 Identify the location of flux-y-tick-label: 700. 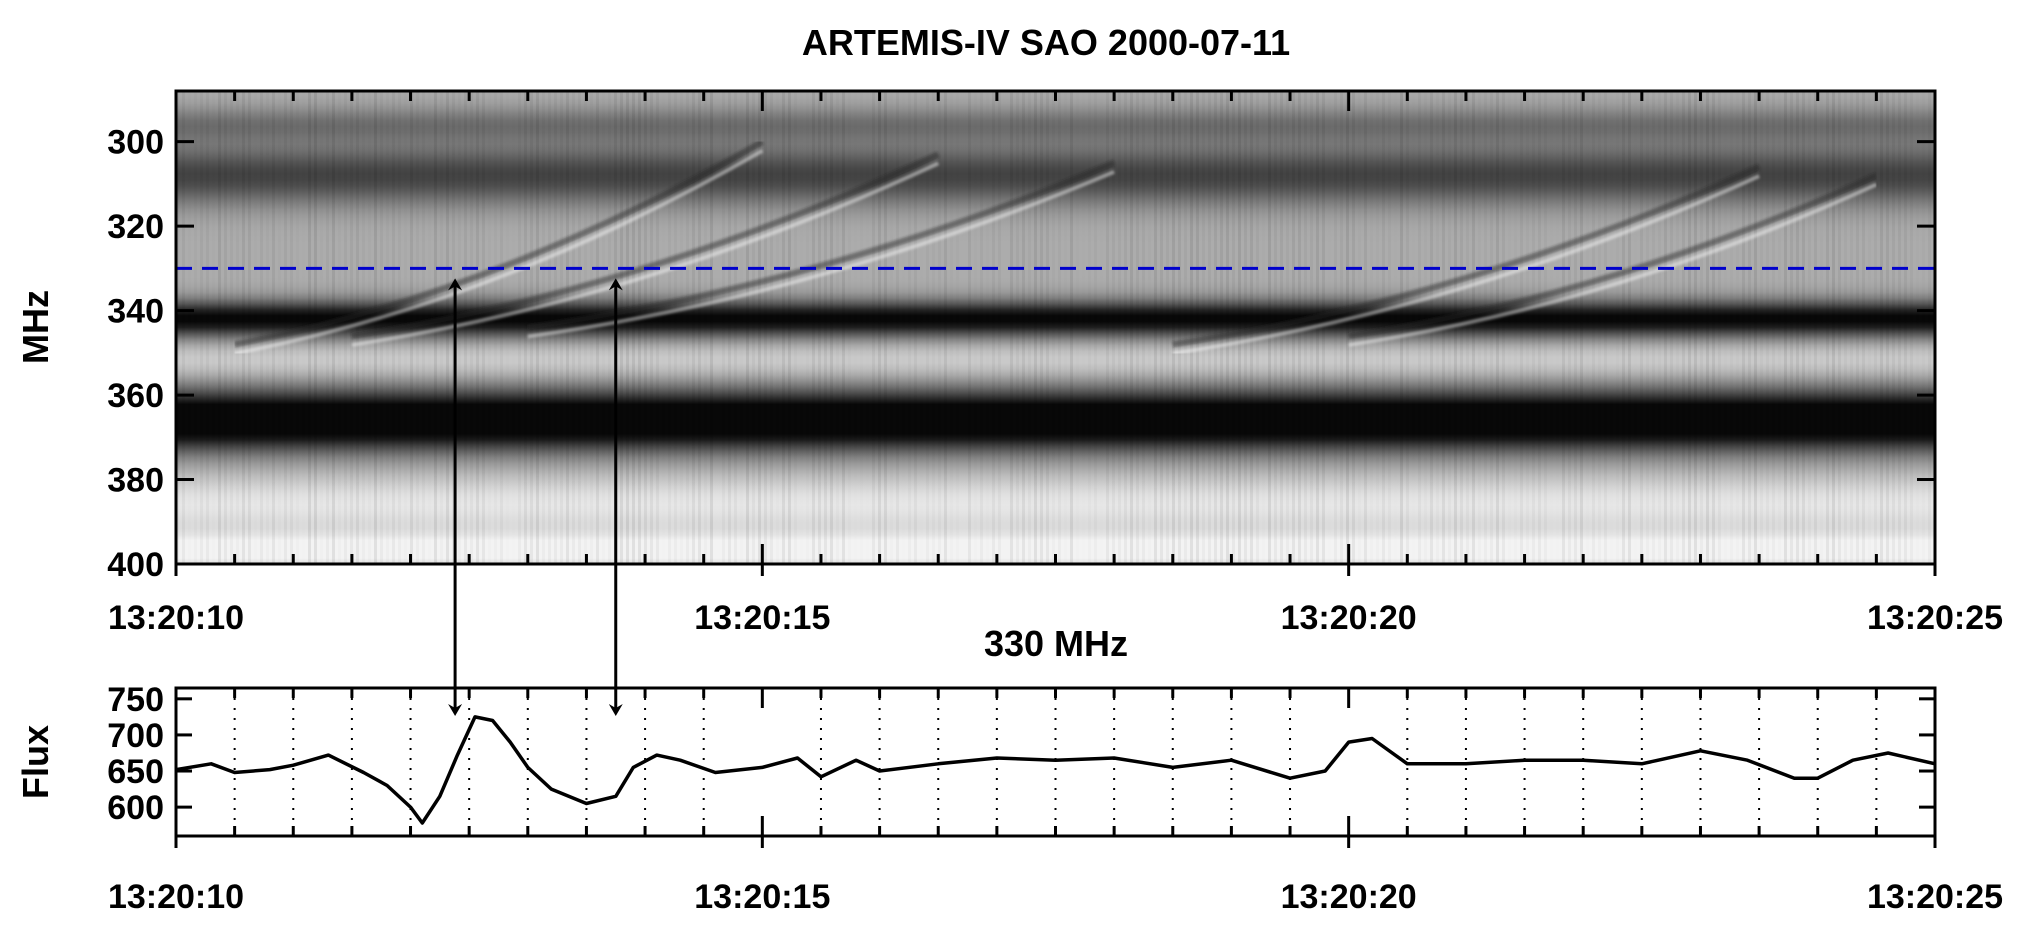
(135, 736).